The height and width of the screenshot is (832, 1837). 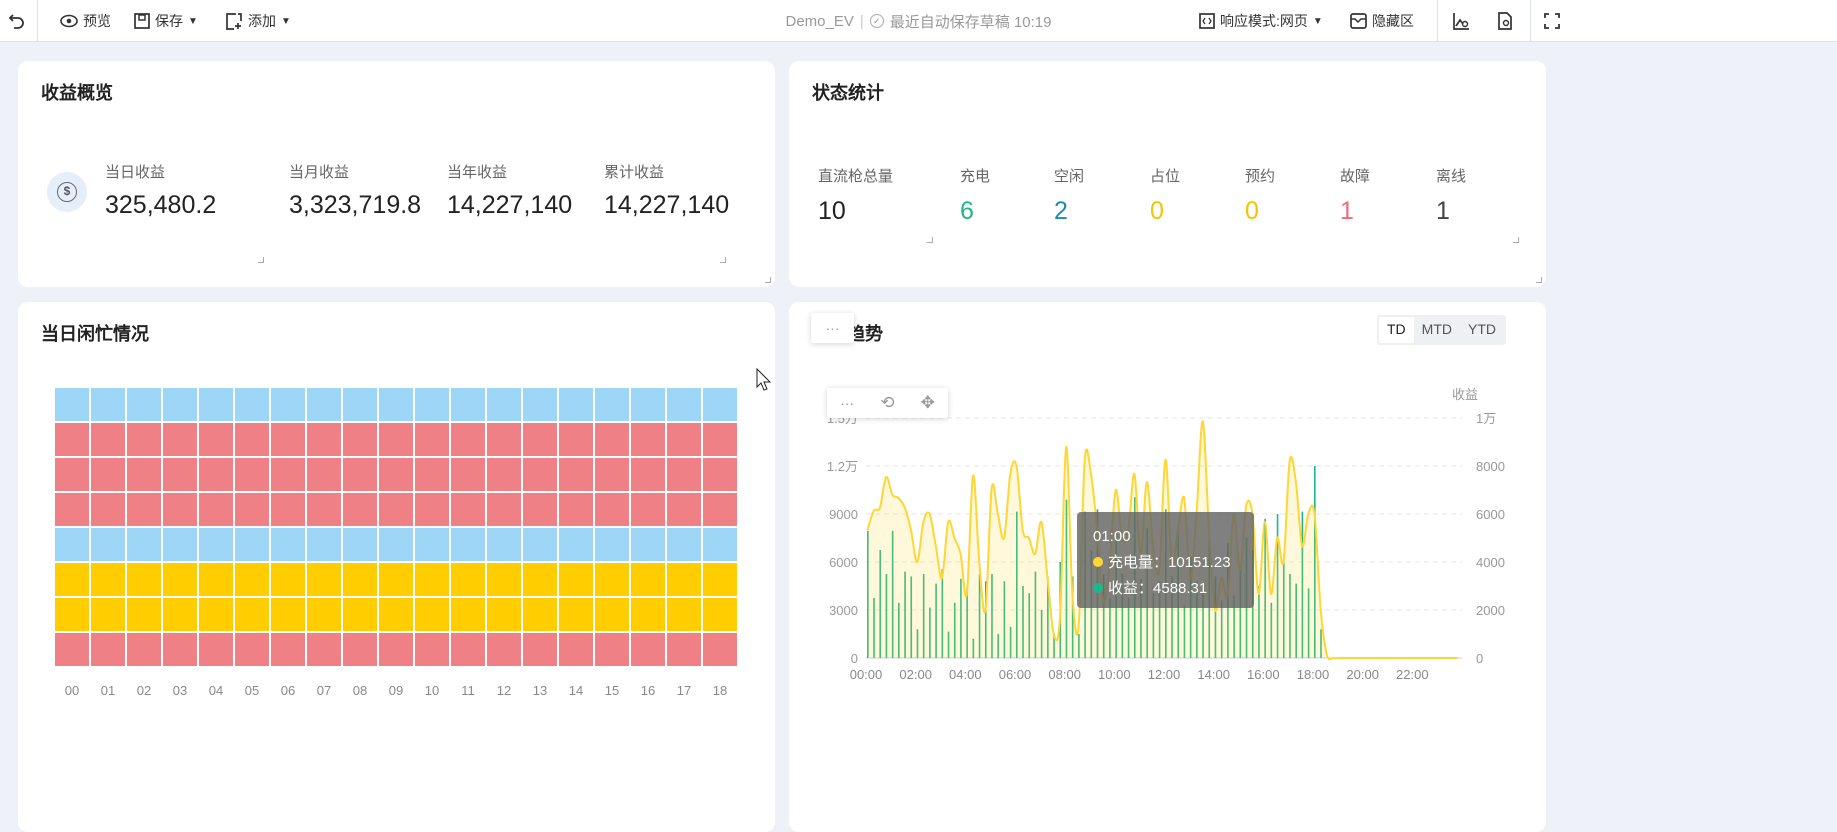 What do you see at coordinates (1261, 21) in the screenshot?
I see `responsive-mode-dropdown: 响应模式:网页 ▼` at bounding box center [1261, 21].